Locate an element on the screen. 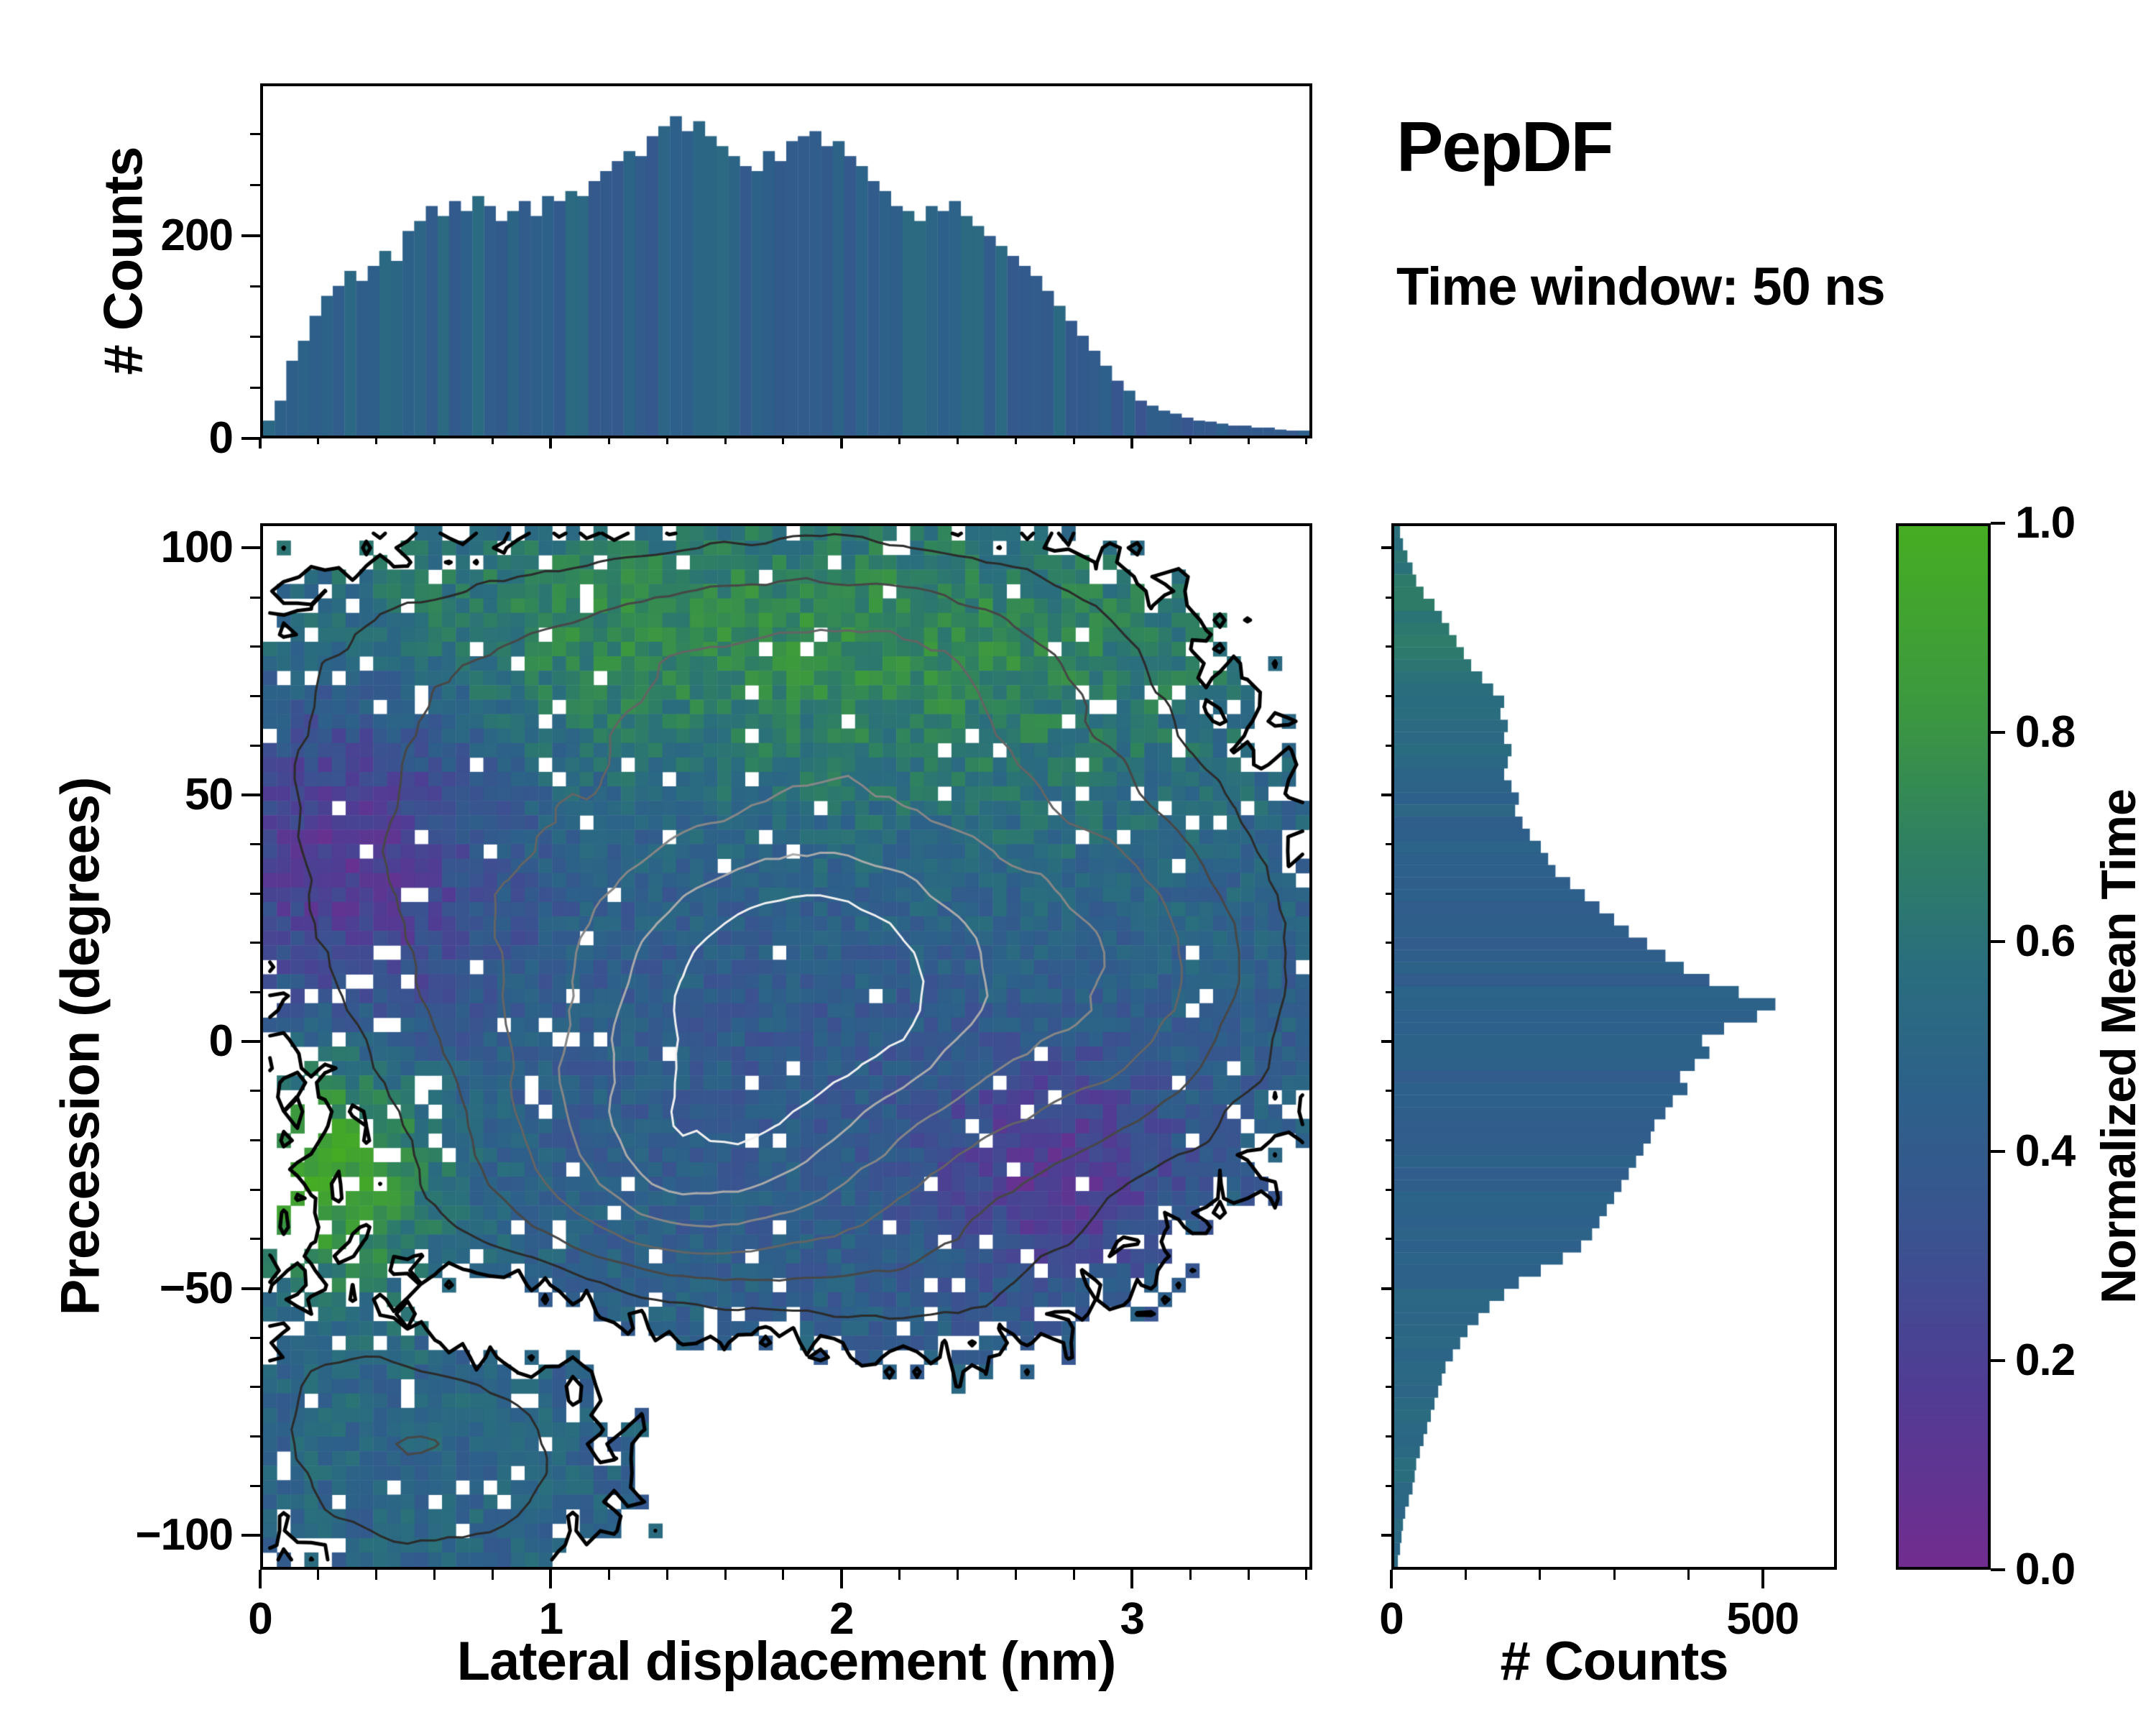 Image resolution: width=2156 pixels, height=1725 pixels. colorbar-tick-label: 0.2 is located at coordinates (2045, 1360).